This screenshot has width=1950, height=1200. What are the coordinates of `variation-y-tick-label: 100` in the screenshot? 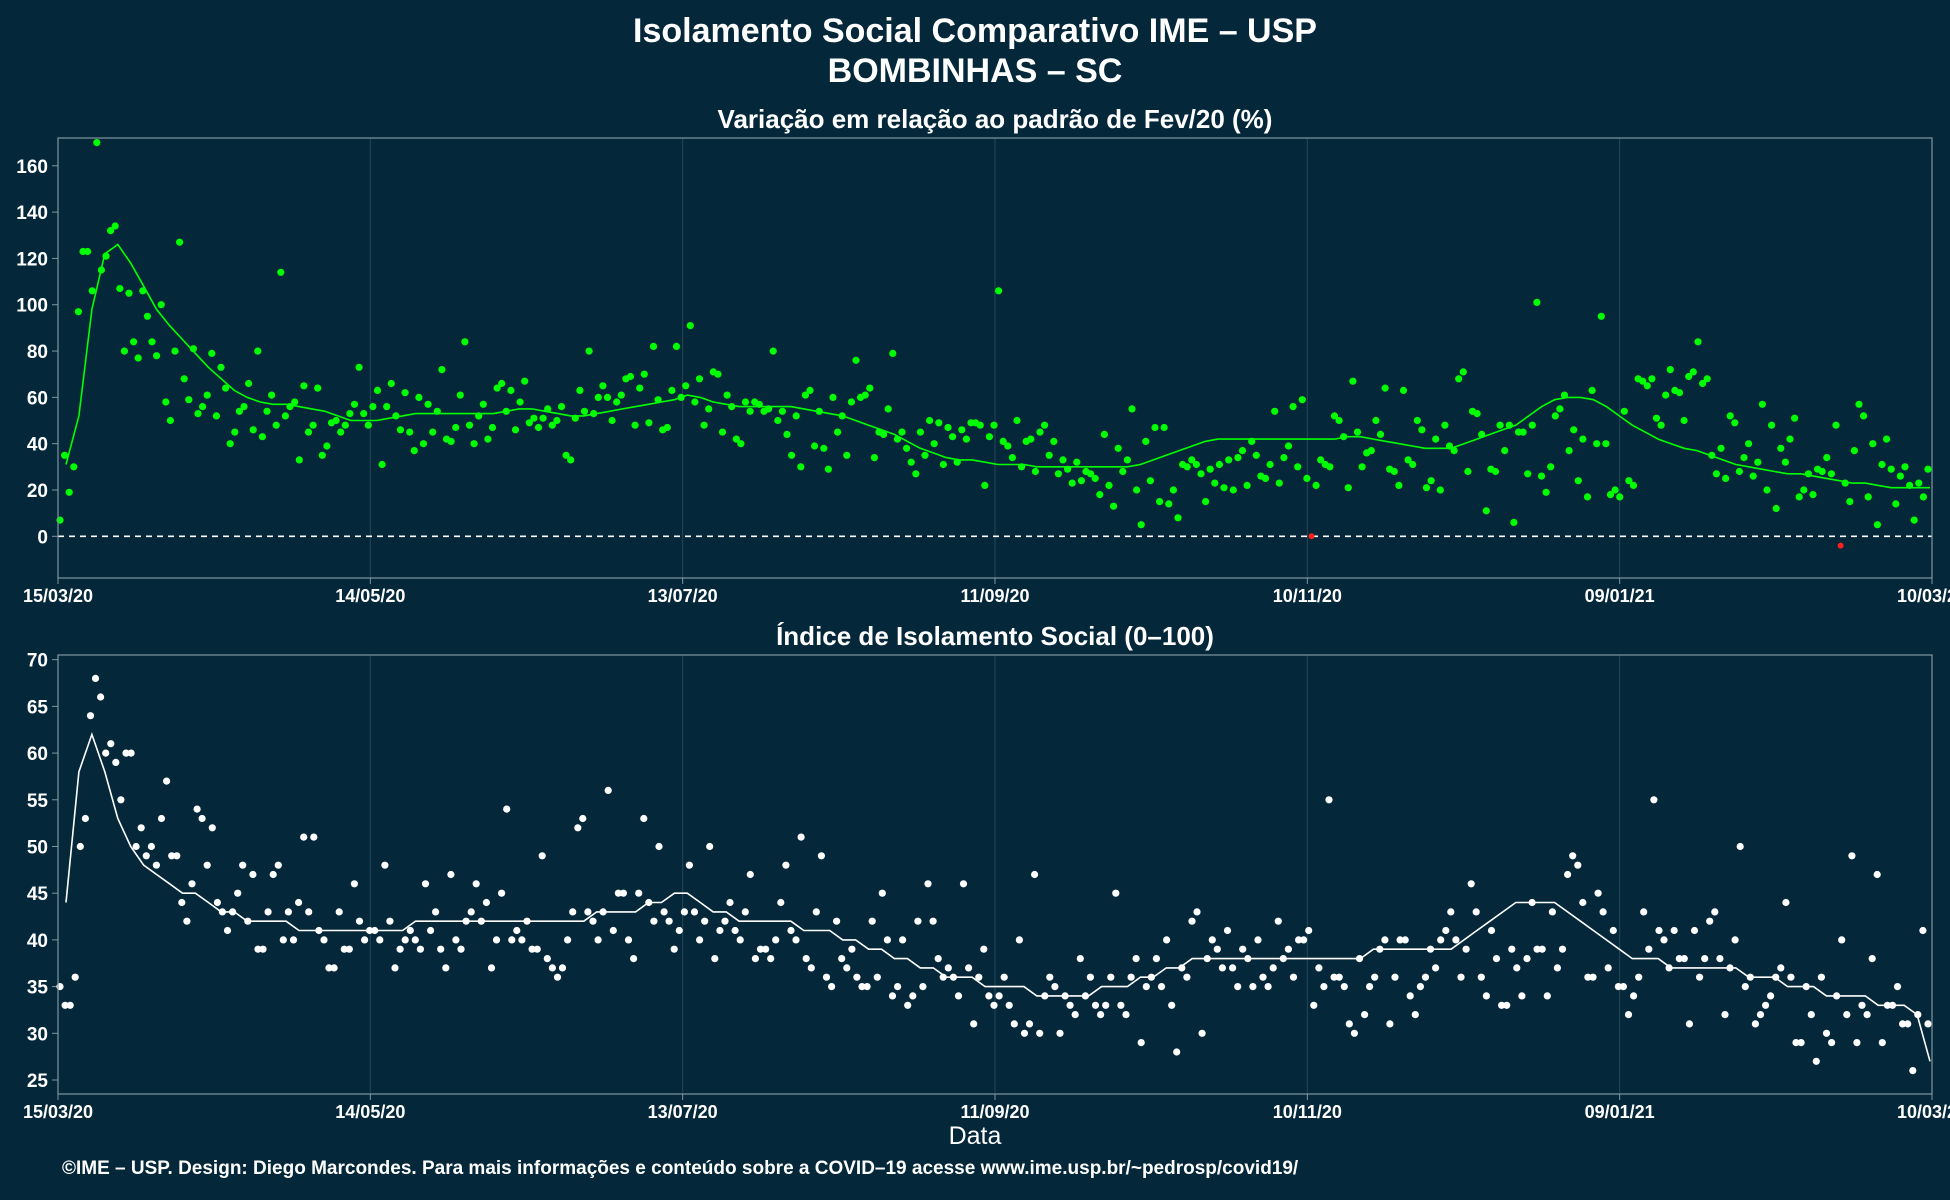 It's located at (32, 306).